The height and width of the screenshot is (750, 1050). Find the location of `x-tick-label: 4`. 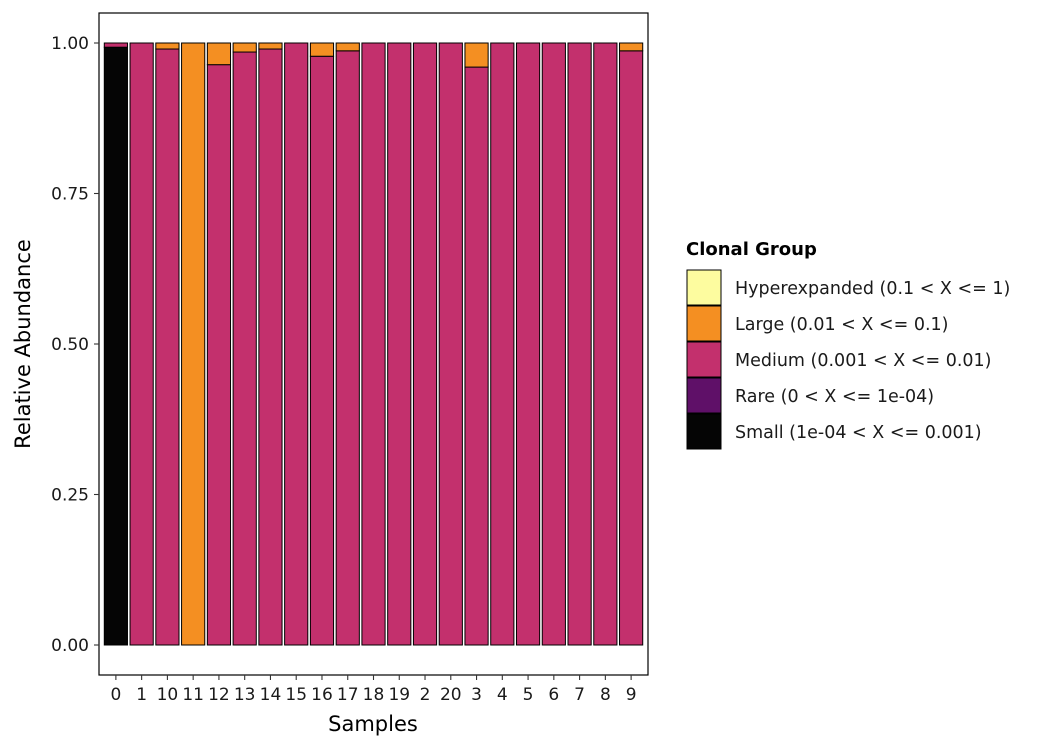

x-tick-label: 4 is located at coordinates (502, 695).